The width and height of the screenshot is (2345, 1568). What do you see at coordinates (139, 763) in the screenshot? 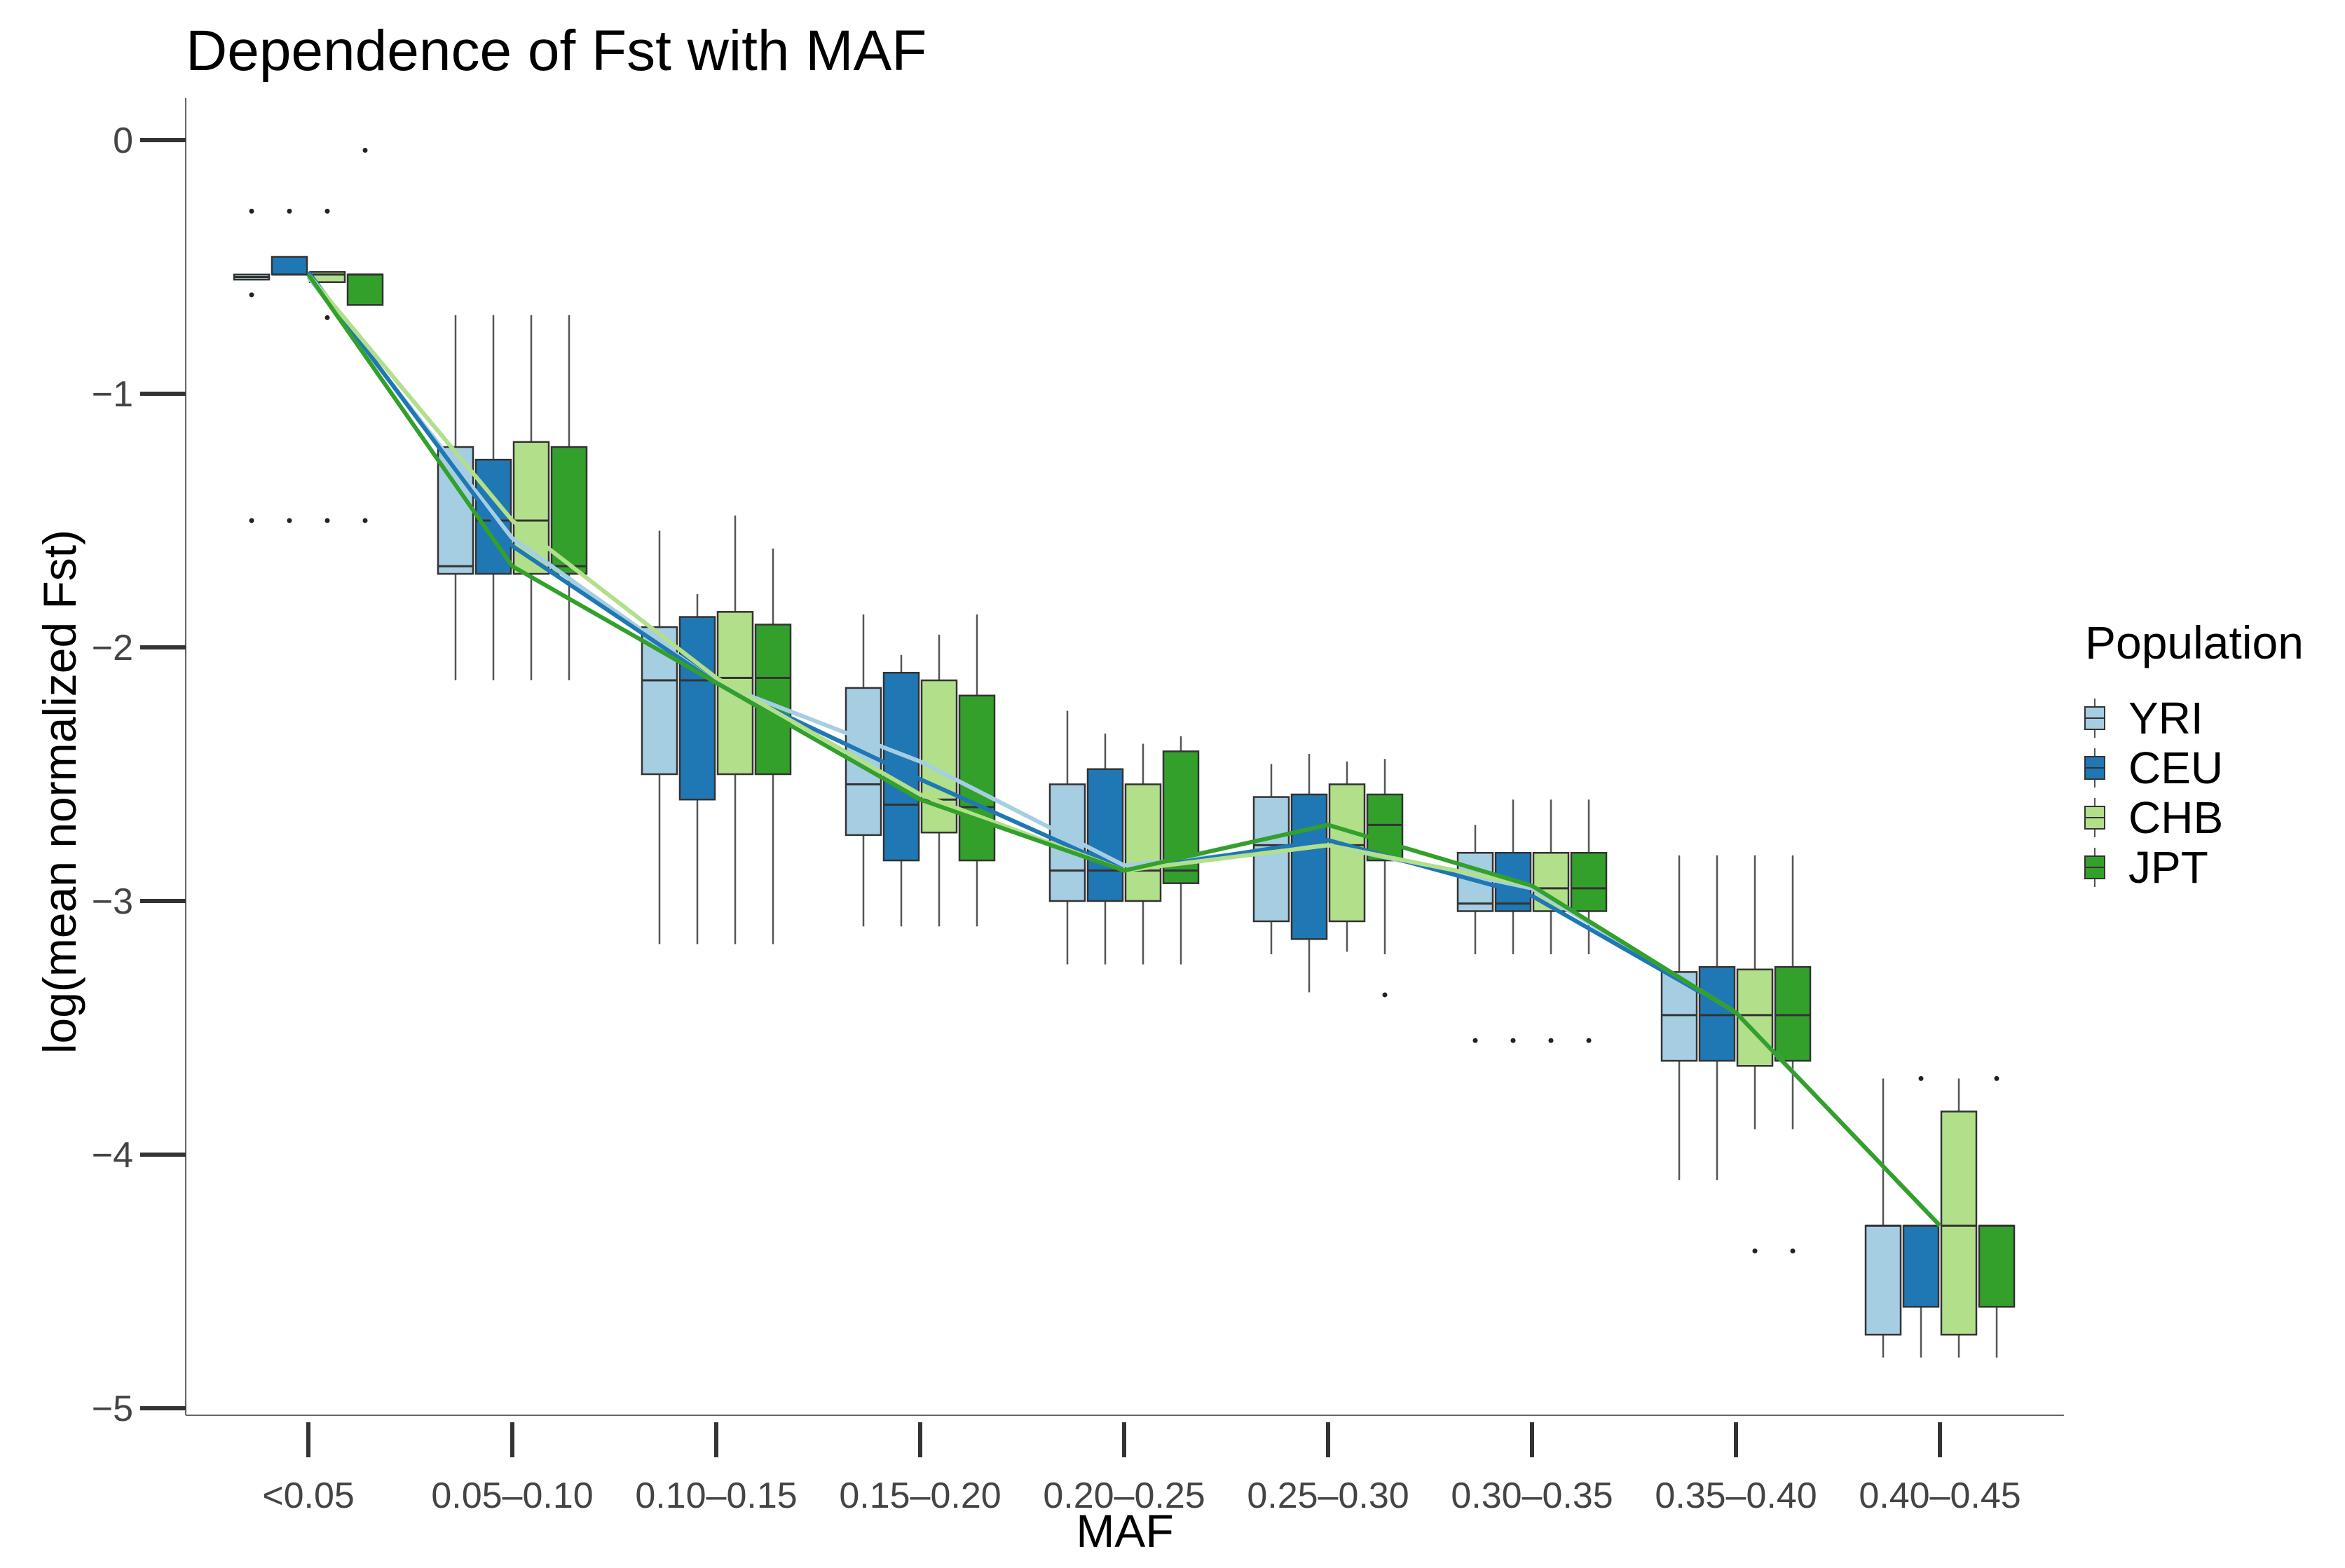
I see `y-axis: 0 −1 −2 −3 −4 −5` at bounding box center [139, 763].